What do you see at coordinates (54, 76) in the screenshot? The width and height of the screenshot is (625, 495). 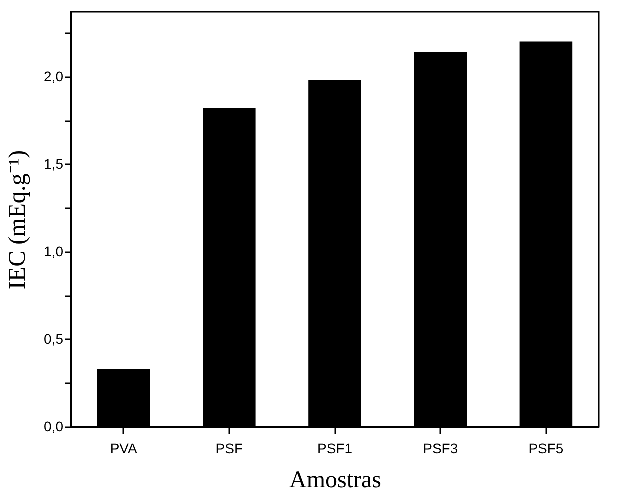 I see `y-tick-label: 2,0` at bounding box center [54, 76].